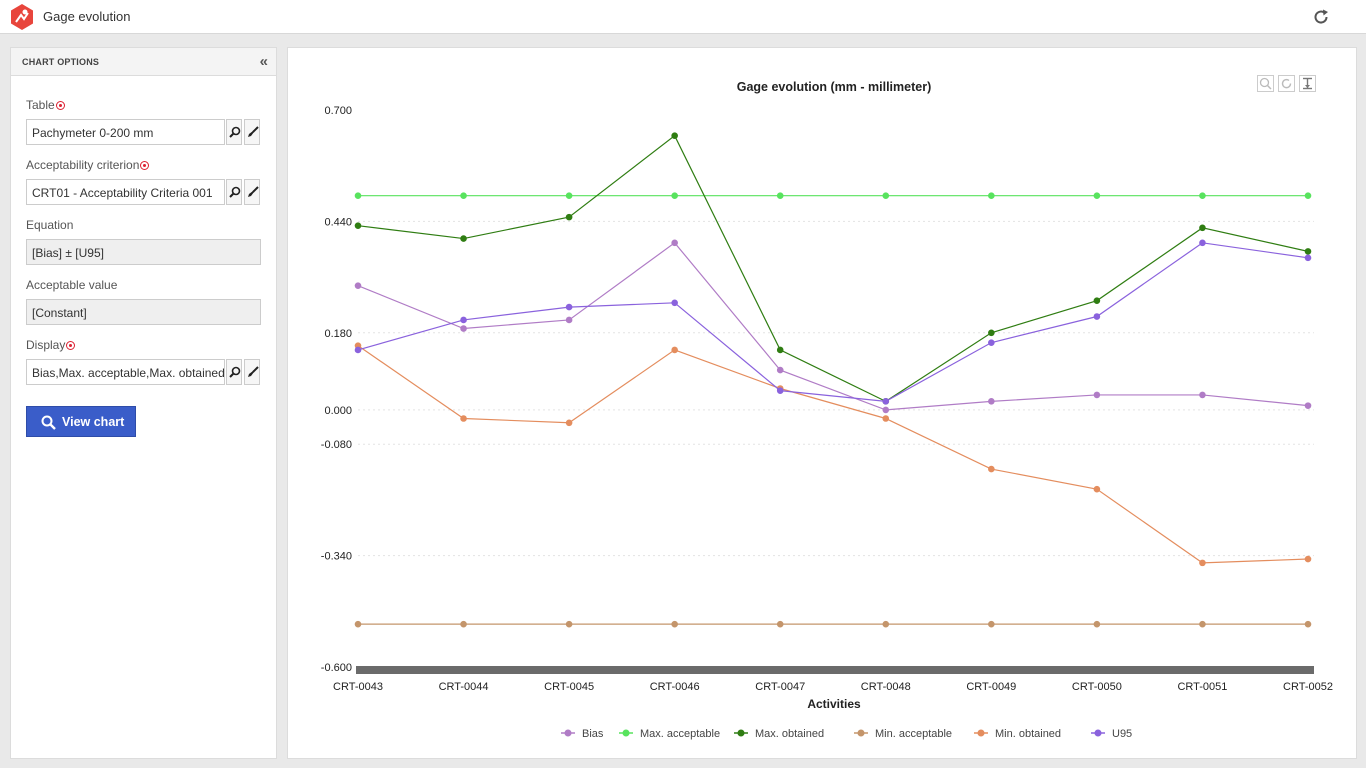 The image size is (1366, 768). What do you see at coordinates (1028, 734) in the screenshot?
I see `legend-label: Min. obtained` at bounding box center [1028, 734].